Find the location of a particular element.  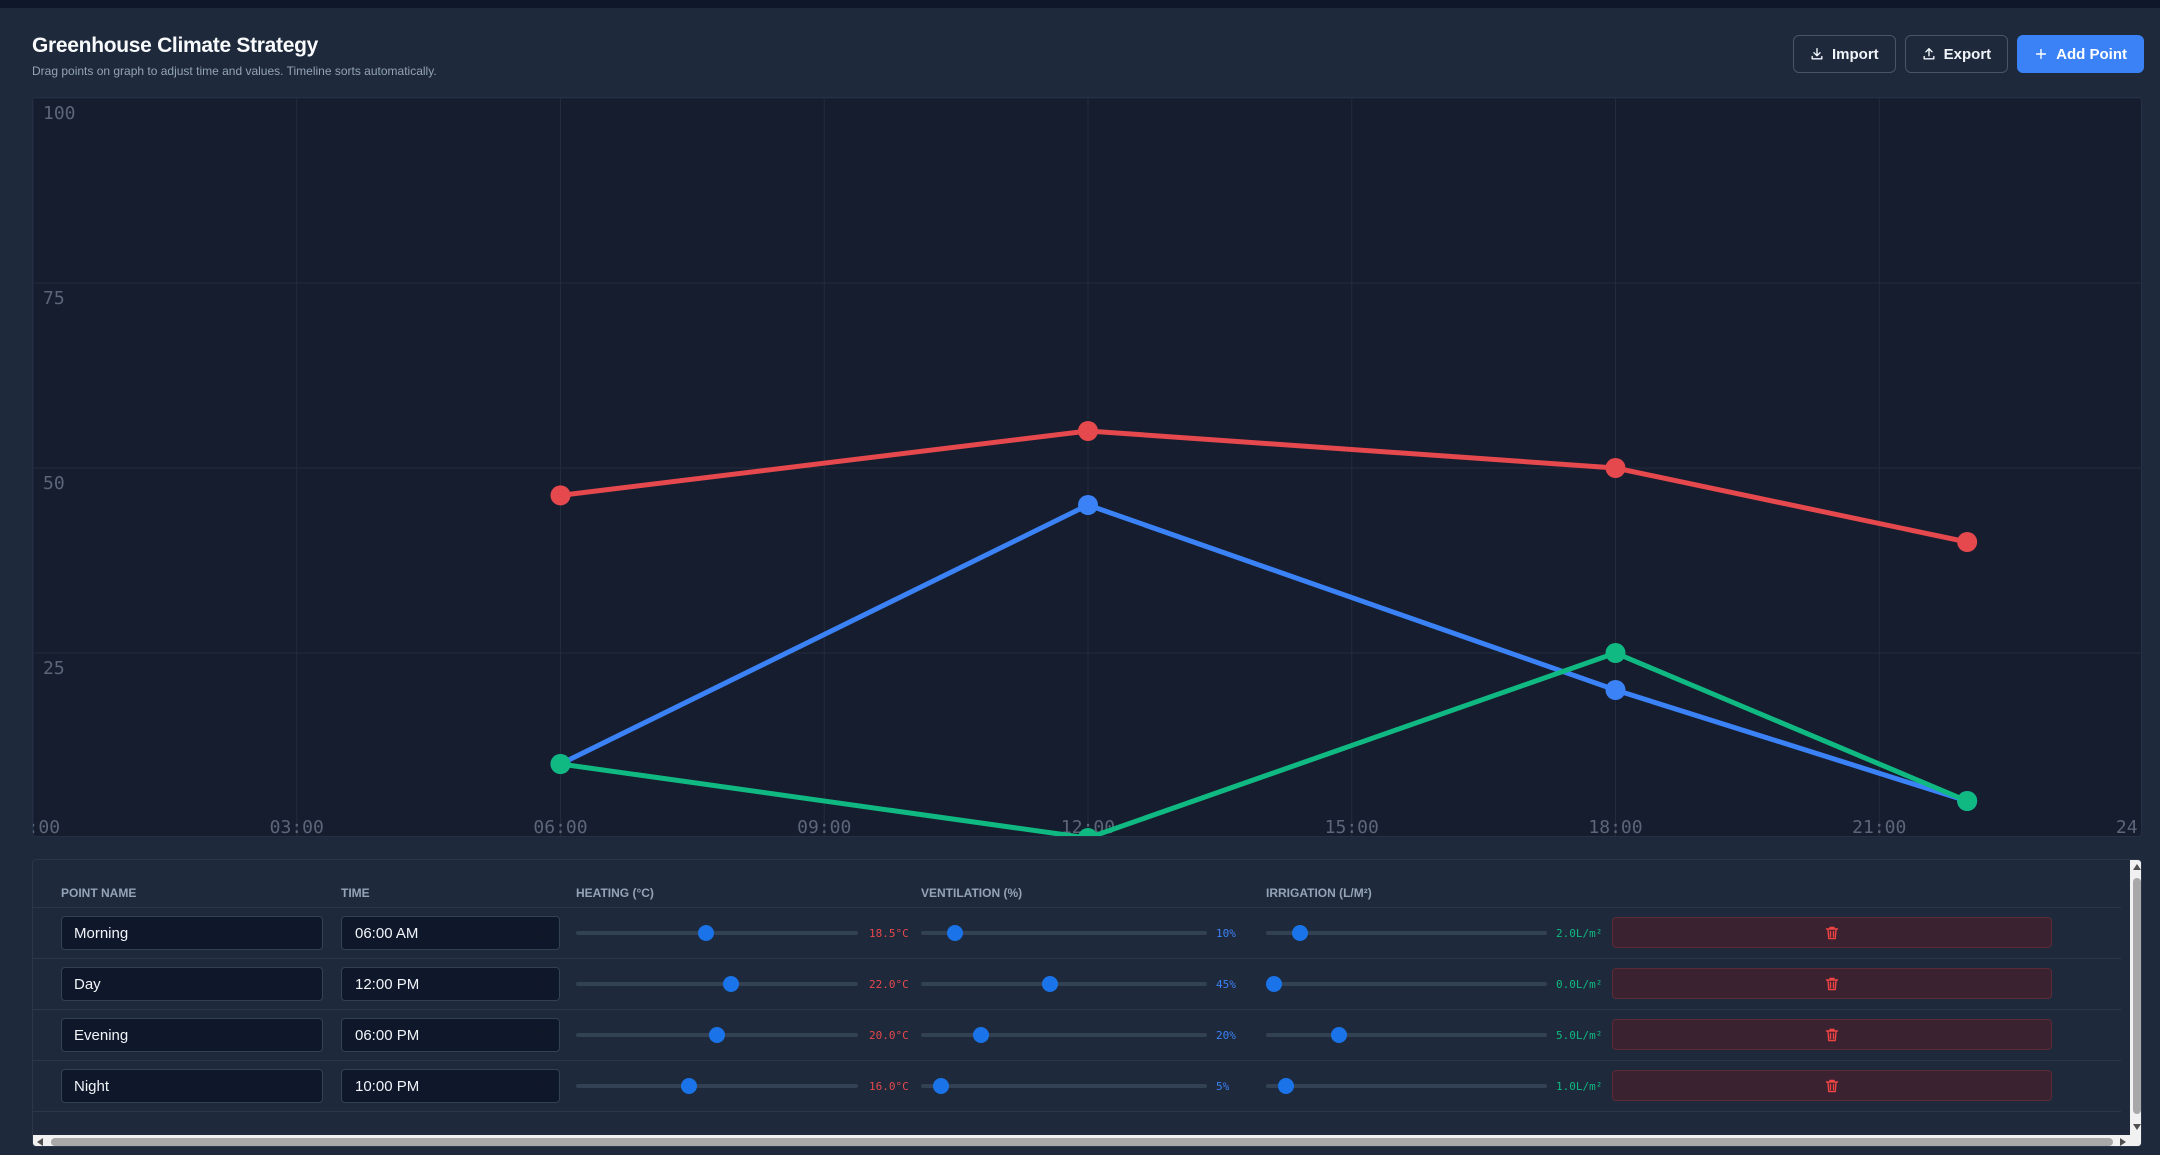

import-button-label: Import is located at coordinates (1855, 54).